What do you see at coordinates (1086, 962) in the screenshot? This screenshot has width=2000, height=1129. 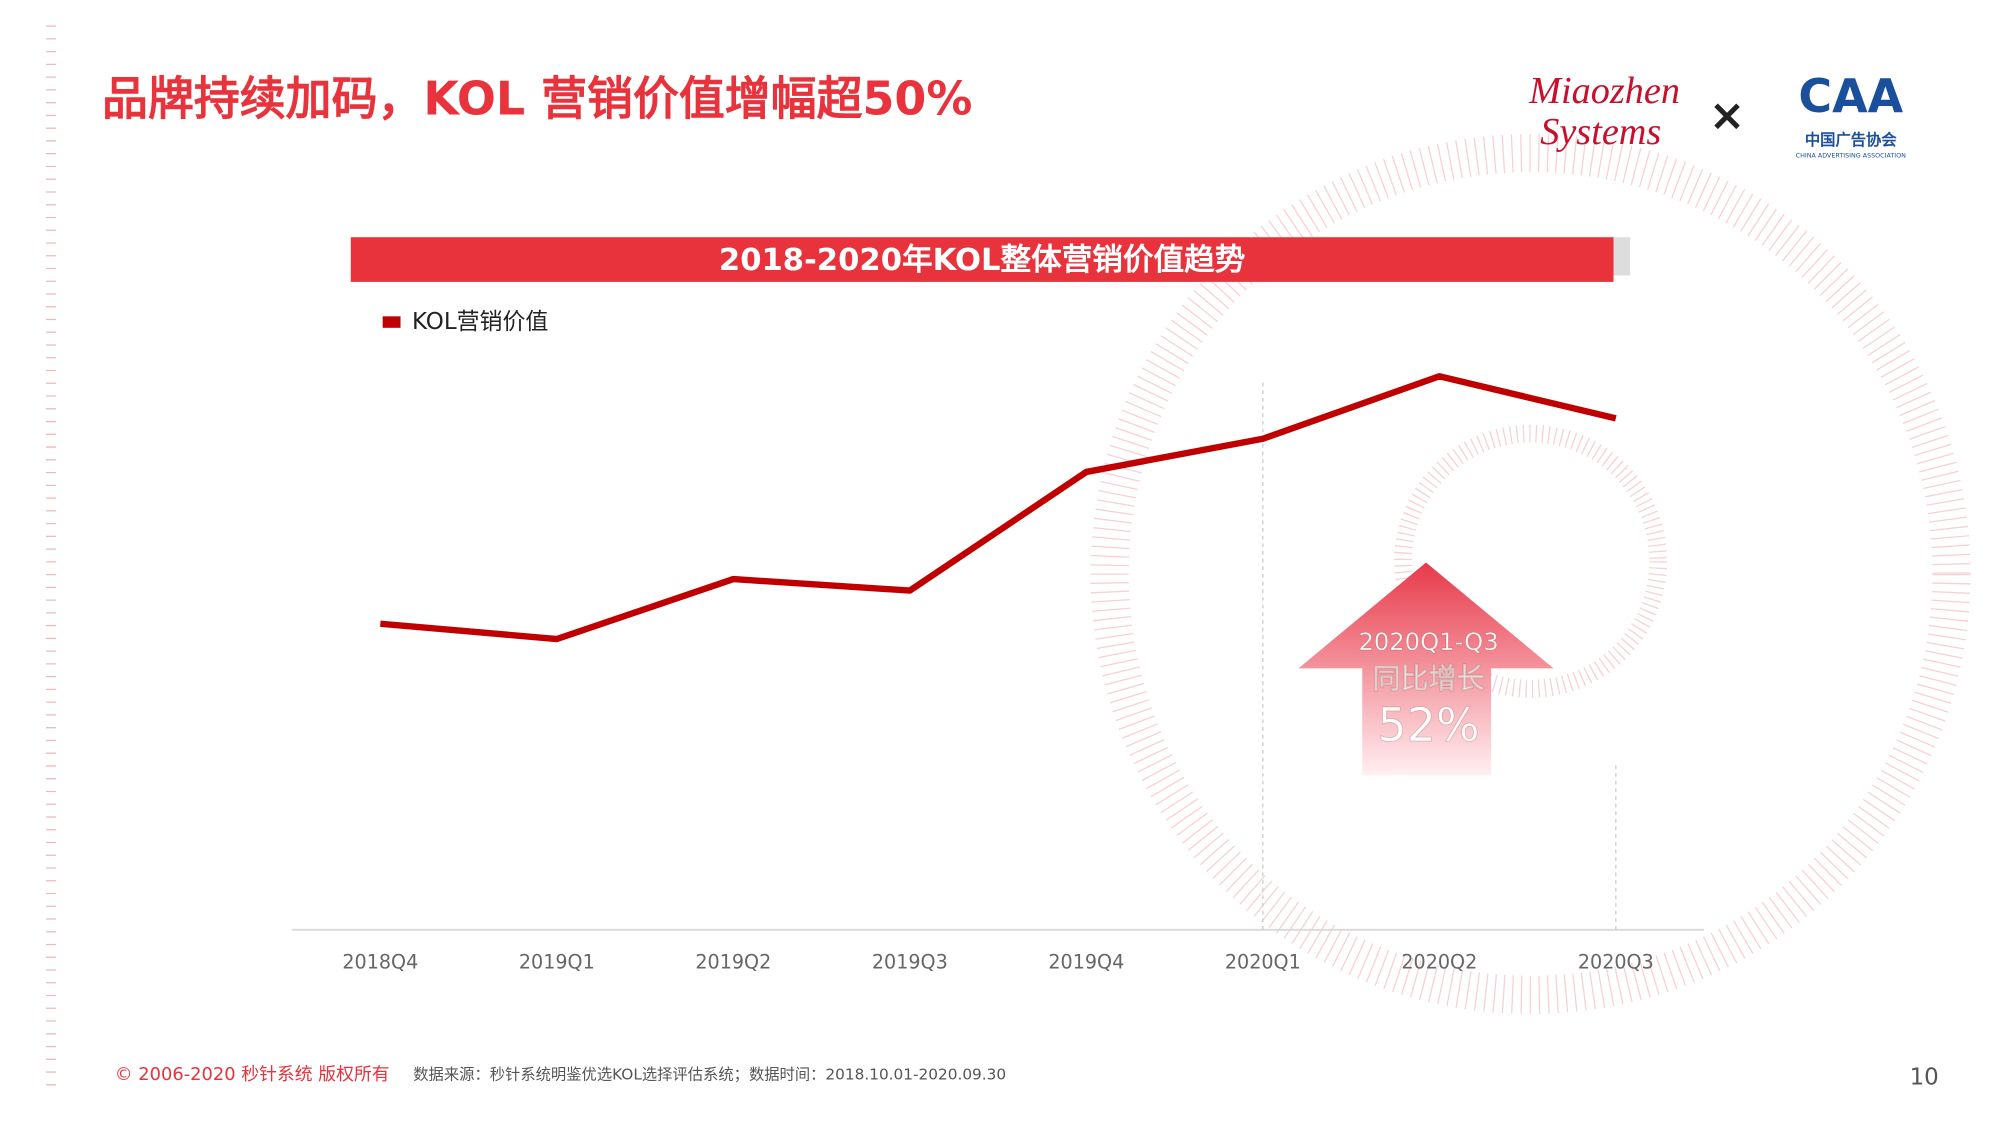 I see `x-tick-label: 2019Q4` at bounding box center [1086, 962].